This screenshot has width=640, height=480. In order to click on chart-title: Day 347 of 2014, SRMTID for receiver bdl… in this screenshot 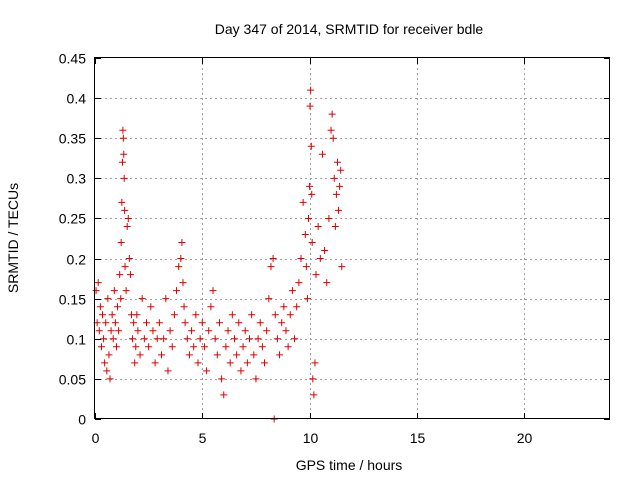, I will do `click(349, 29)`.